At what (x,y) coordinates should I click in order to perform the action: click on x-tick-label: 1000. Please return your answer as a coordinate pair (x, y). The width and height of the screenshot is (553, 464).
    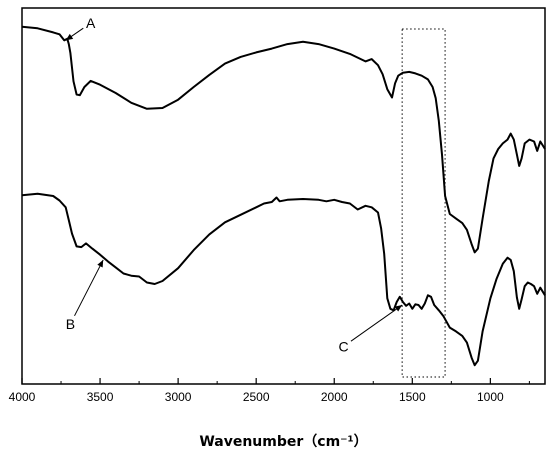
    Looking at the image, I should click on (490, 397).